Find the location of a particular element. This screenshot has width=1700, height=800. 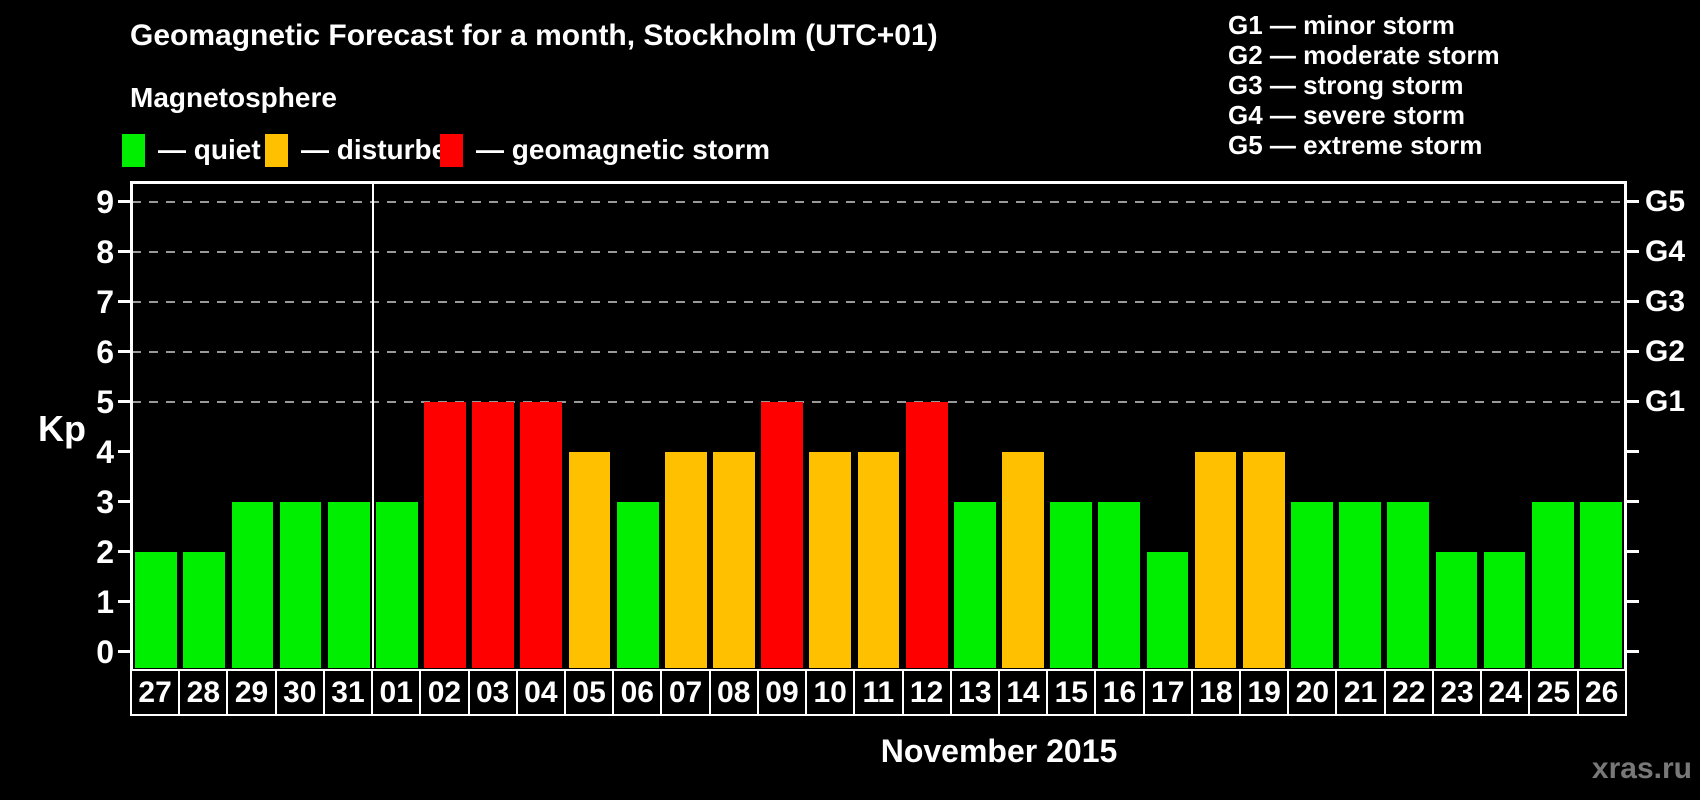

day-cell-24: 24 is located at coordinates (1504, 692).